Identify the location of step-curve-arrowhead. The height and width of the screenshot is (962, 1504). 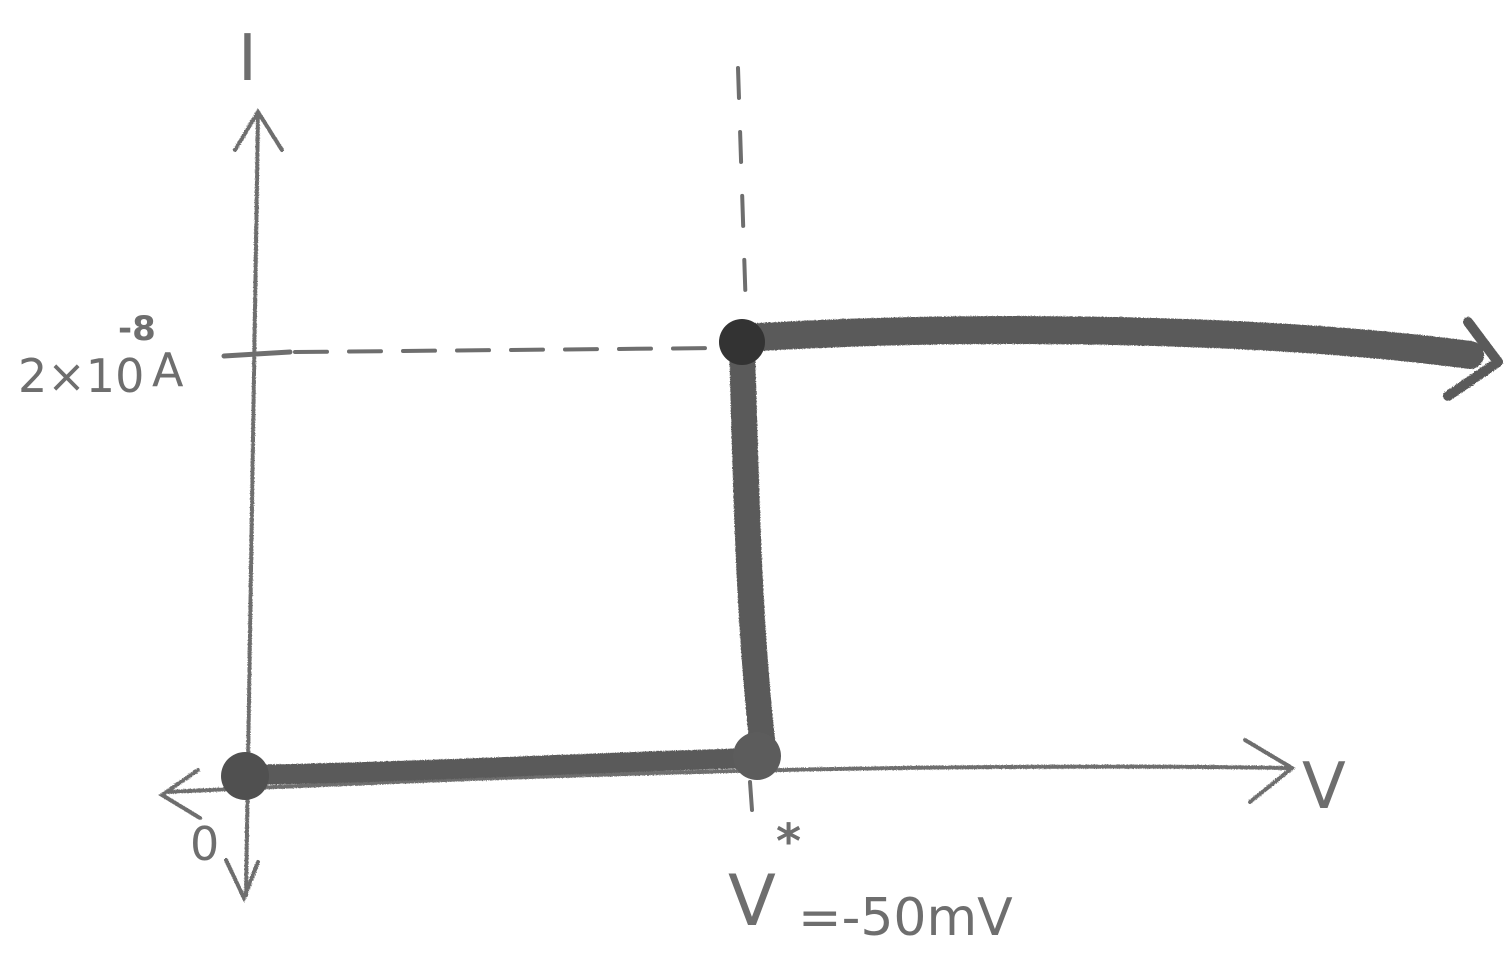
(1473, 359).